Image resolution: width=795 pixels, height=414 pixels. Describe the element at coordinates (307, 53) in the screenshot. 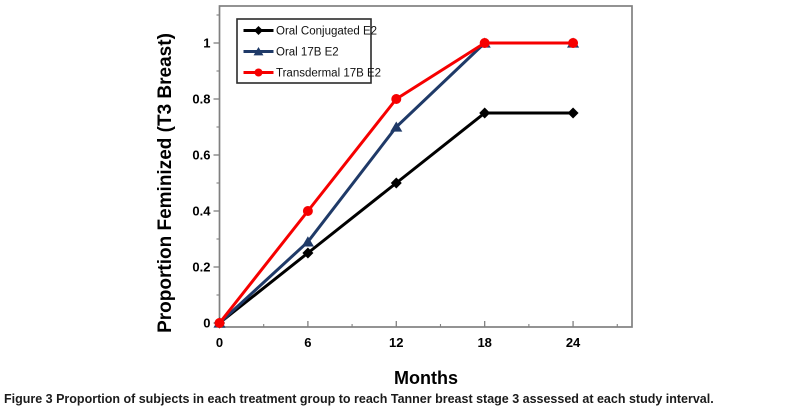

I see `legend-label-oral-17b-e2: Oral 17B E2` at that location.